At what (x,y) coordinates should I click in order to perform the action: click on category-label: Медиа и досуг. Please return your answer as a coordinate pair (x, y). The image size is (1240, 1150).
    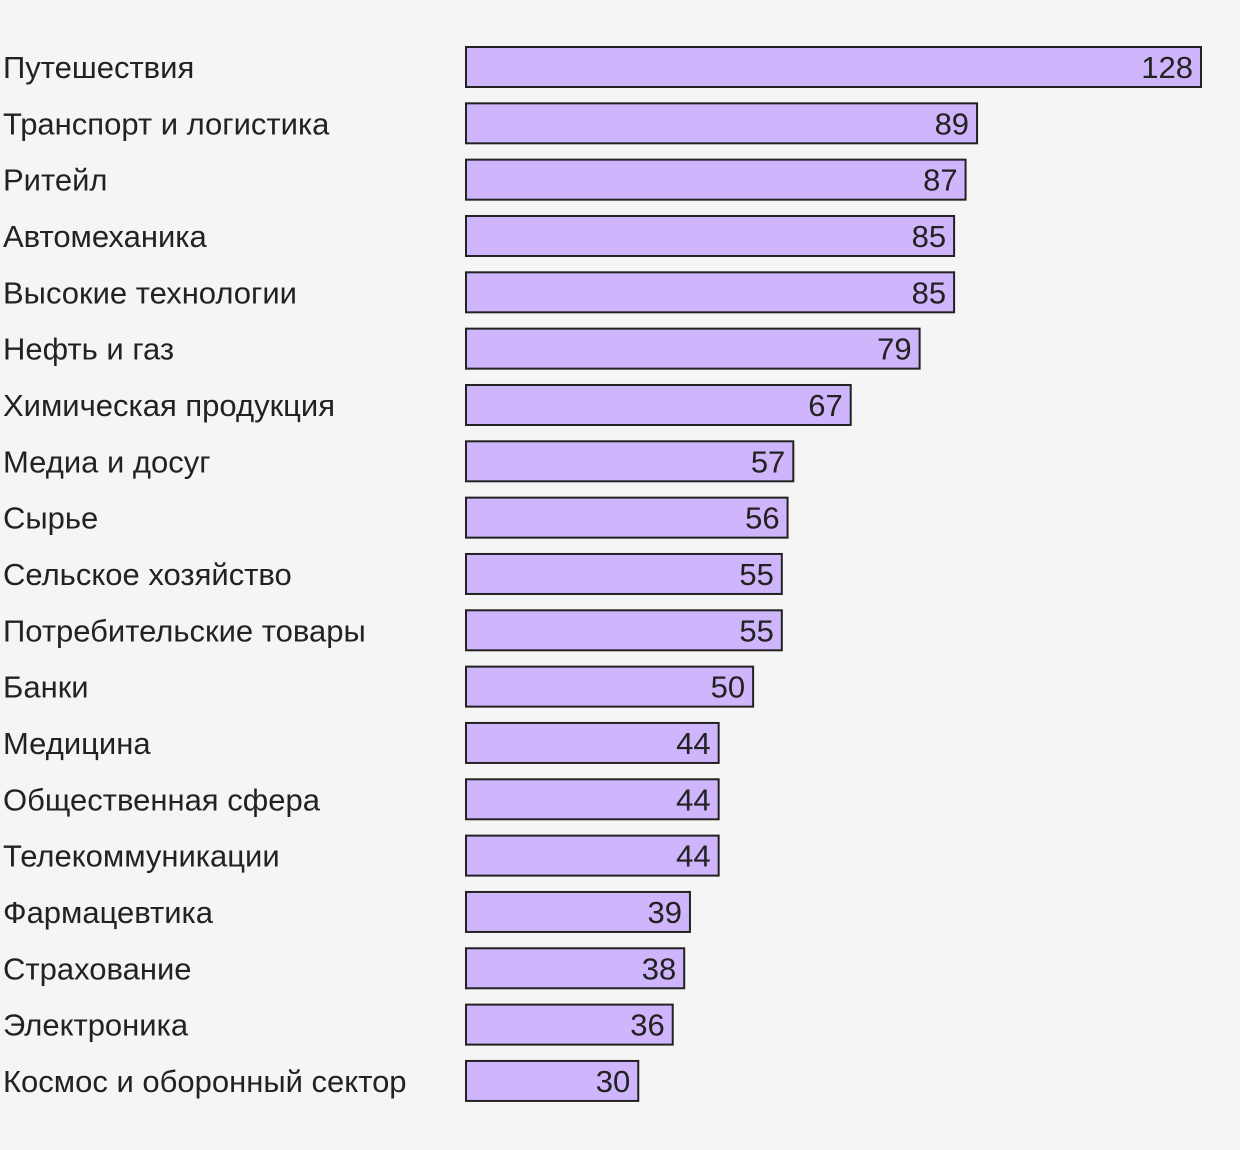
    Looking at the image, I should click on (107, 461).